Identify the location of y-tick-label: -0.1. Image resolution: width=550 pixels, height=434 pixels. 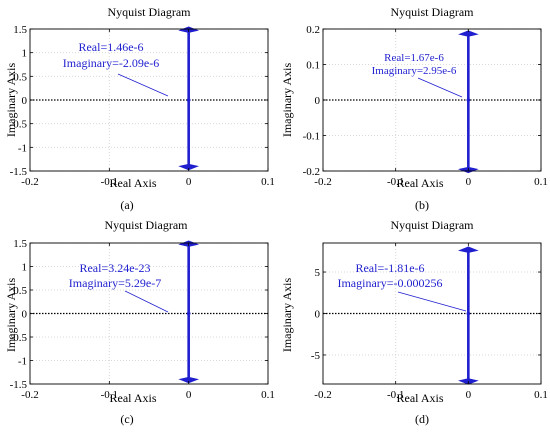
(311, 137).